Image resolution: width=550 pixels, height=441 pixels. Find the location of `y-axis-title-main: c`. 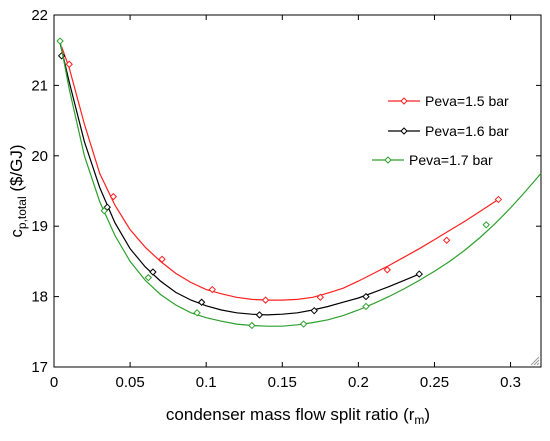

y-axis-title-main: c is located at coordinates (16, 233).